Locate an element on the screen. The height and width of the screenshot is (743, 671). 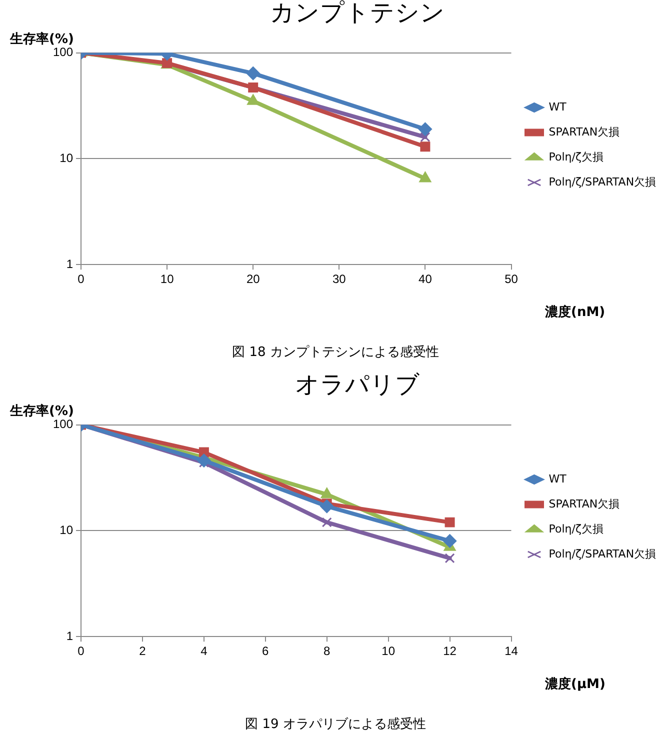
x-tick-label: 8 is located at coordinates (327, 651).